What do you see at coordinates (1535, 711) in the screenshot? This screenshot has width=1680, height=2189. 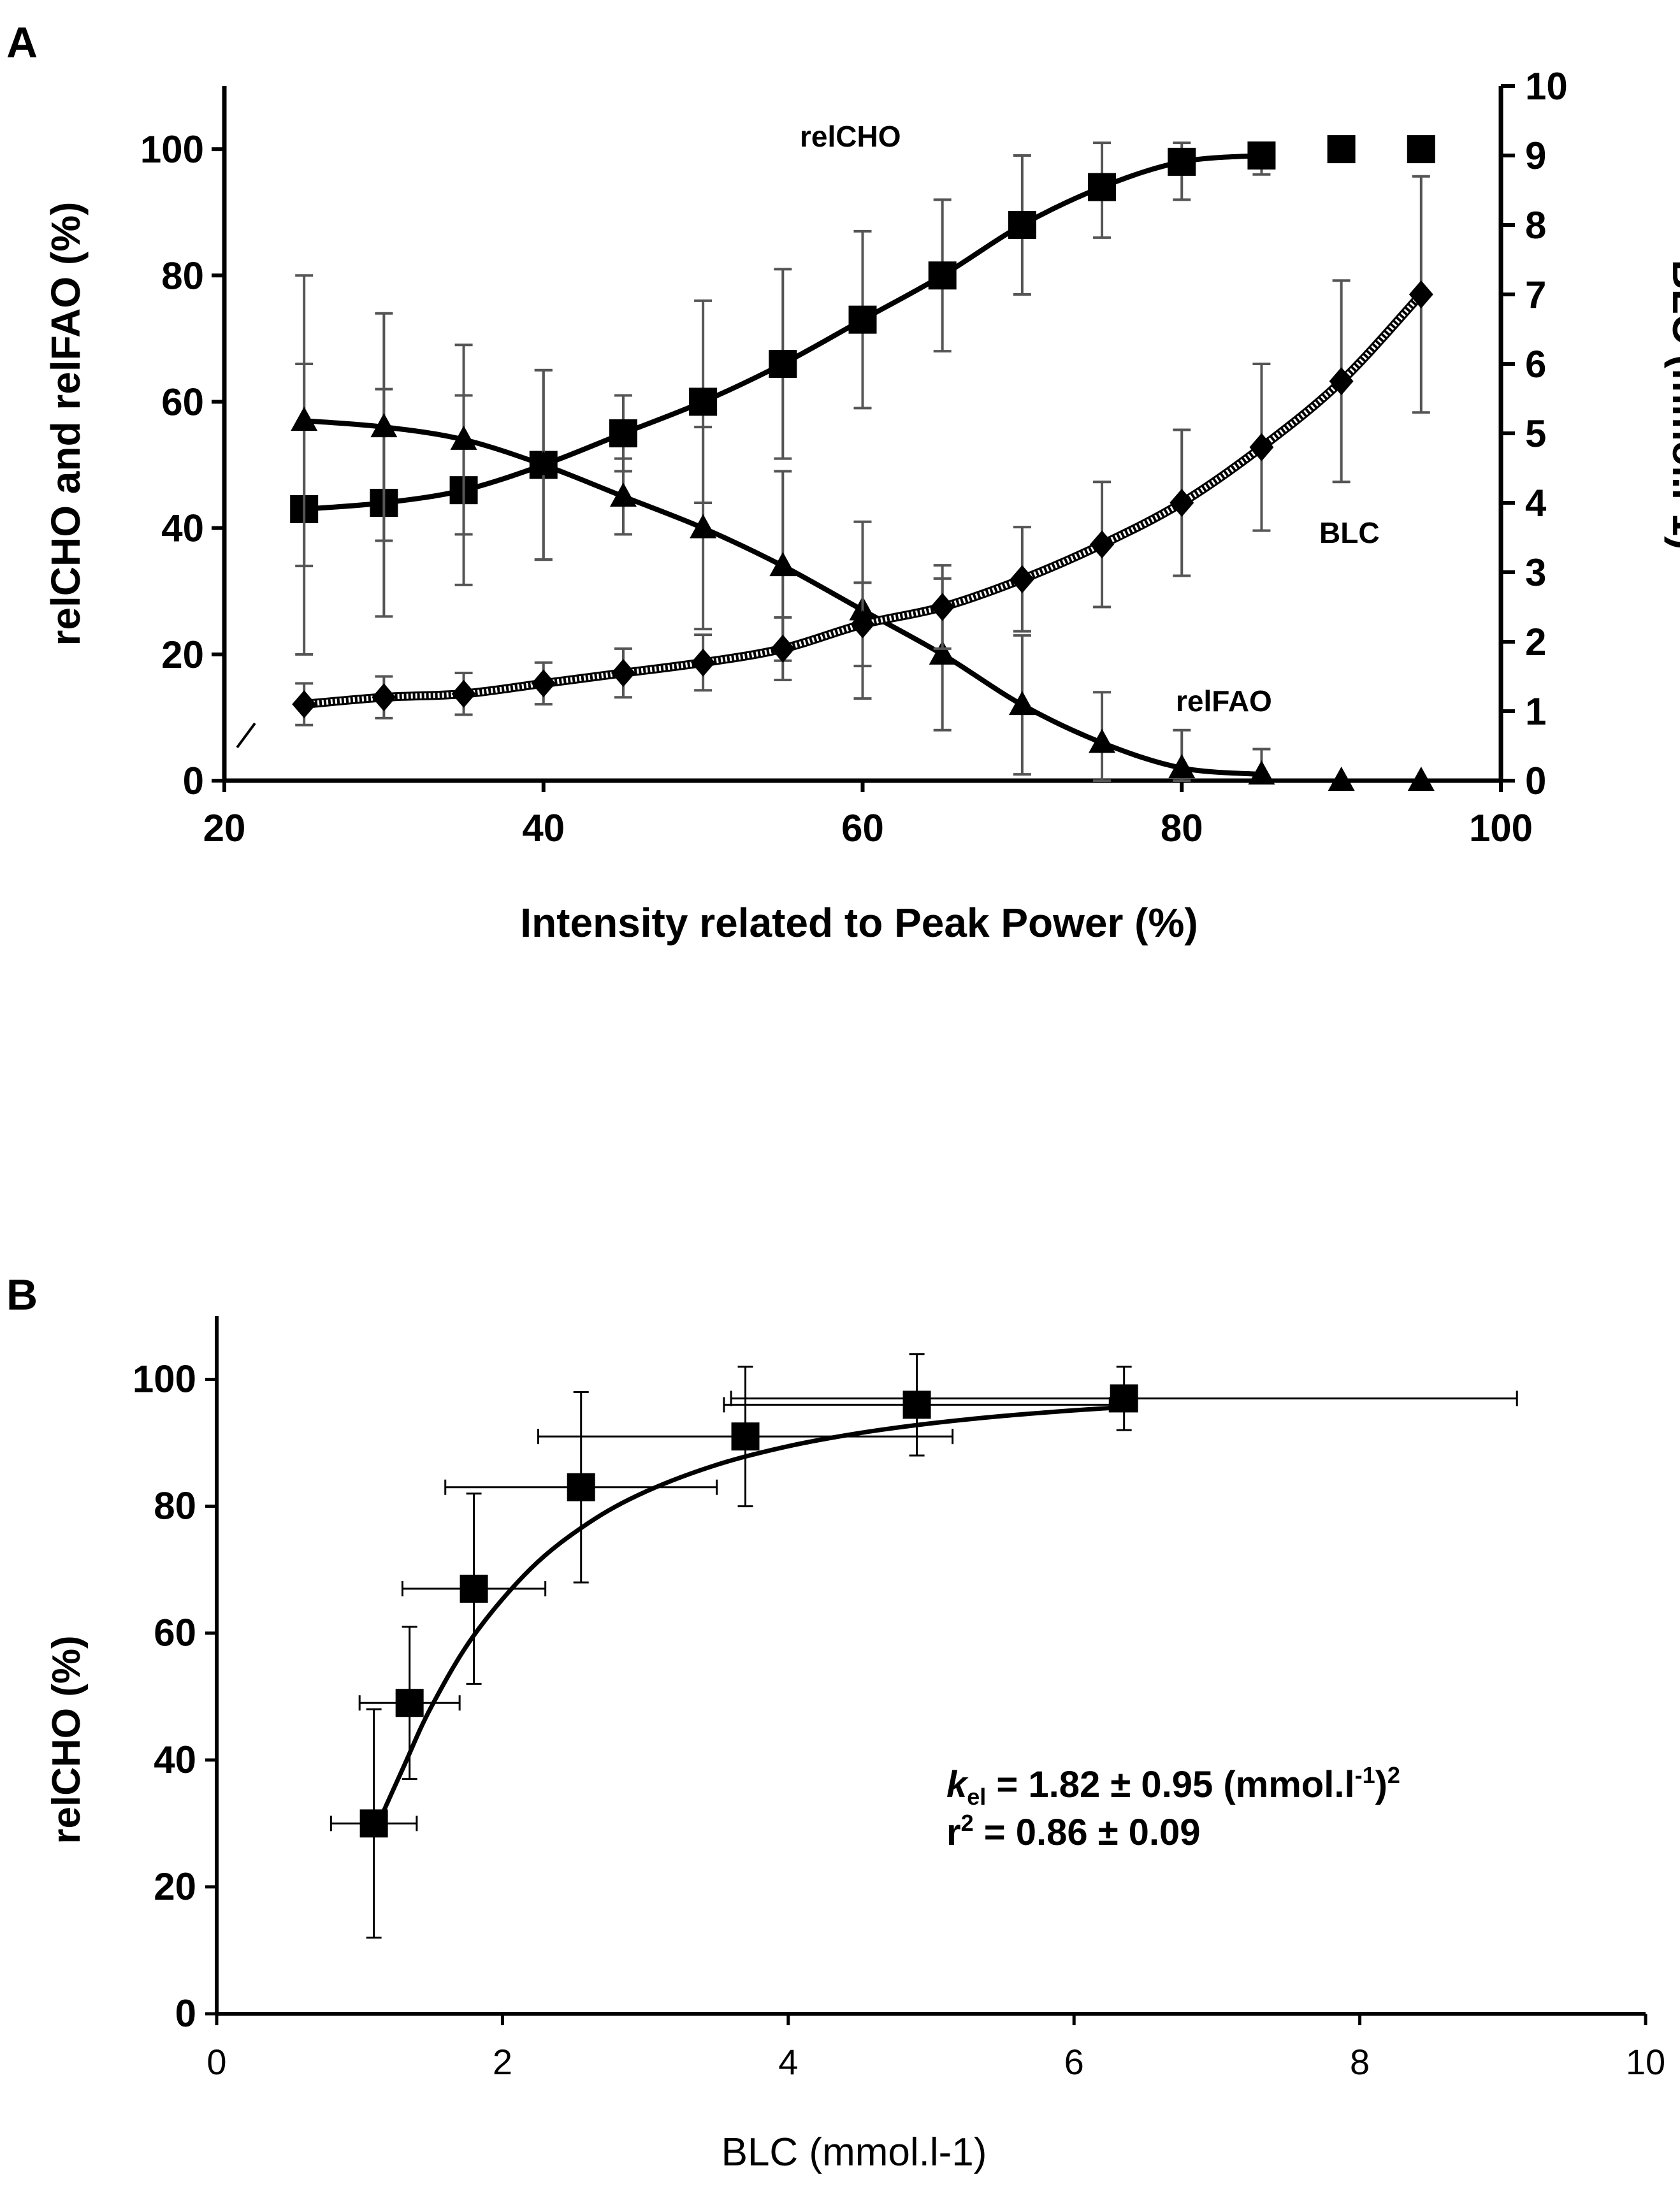 I see `y2-tick-label-a: 1` at bounding box center [1535, 711].